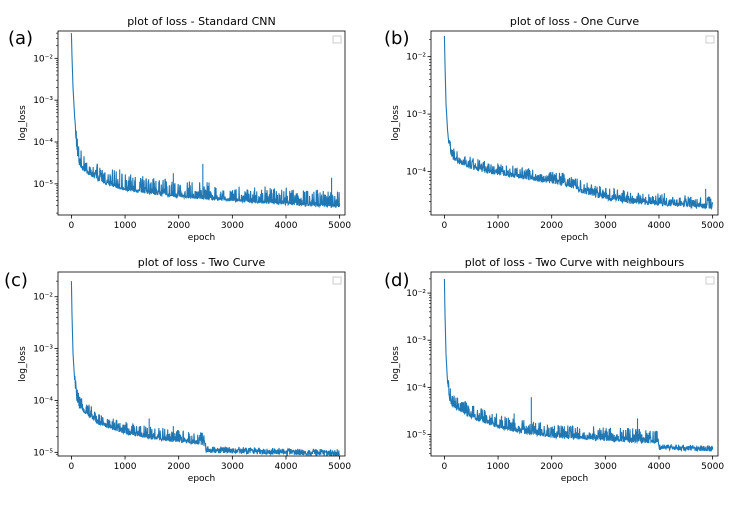 The height and width of the screenshot is (506, 740). Describe the element at coordinates (575, 262) in the screenshot. I see `chart-title: plot of loss - Two Curve with neighbours` at that location.